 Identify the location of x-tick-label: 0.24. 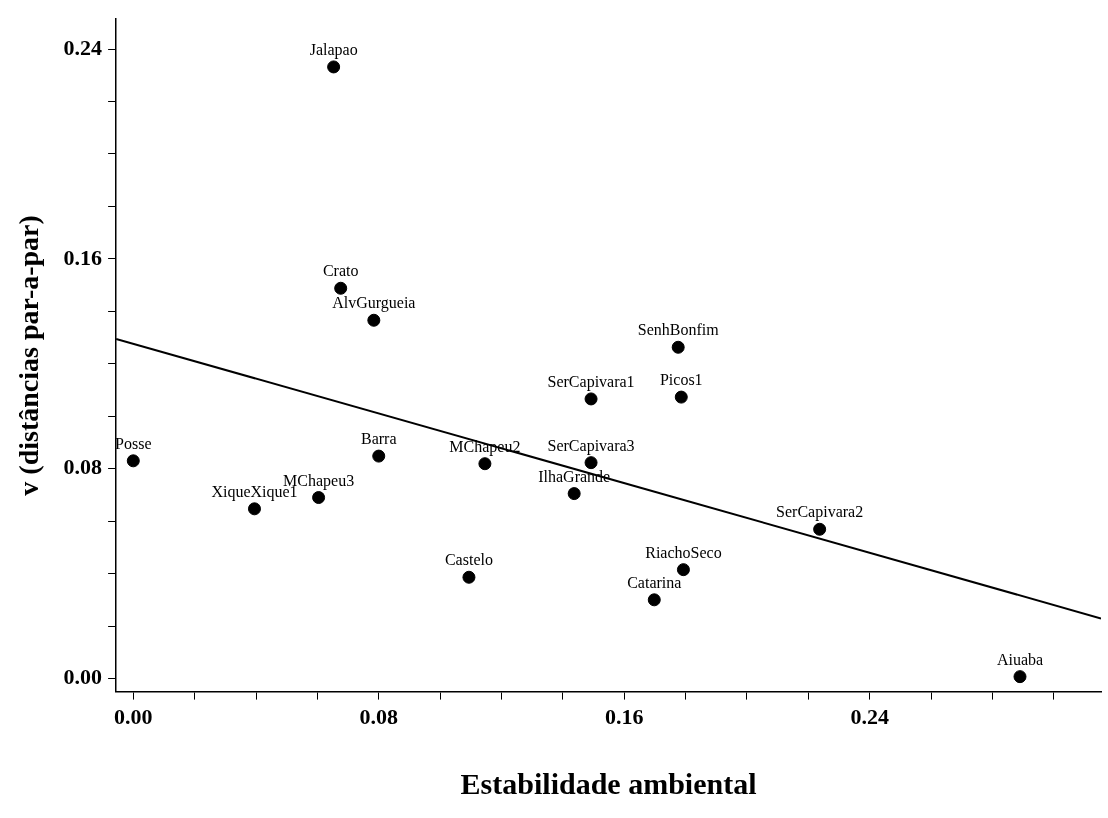
(869, 717).